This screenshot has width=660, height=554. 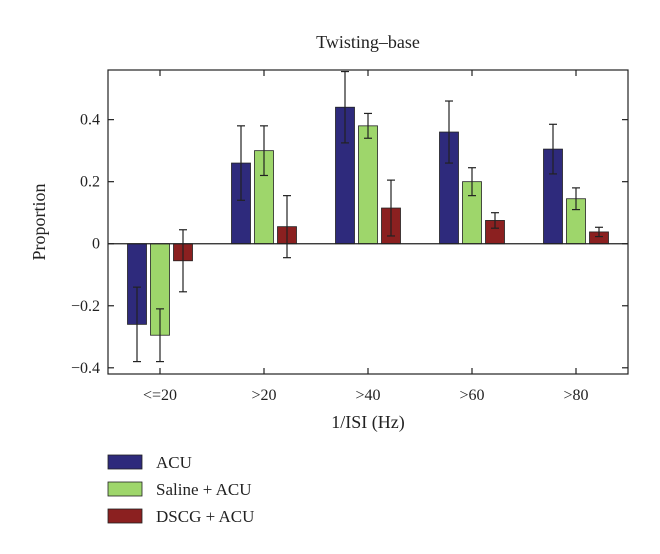 I want to click on y-tick-label: 0.2, so click(x=90, y=182).